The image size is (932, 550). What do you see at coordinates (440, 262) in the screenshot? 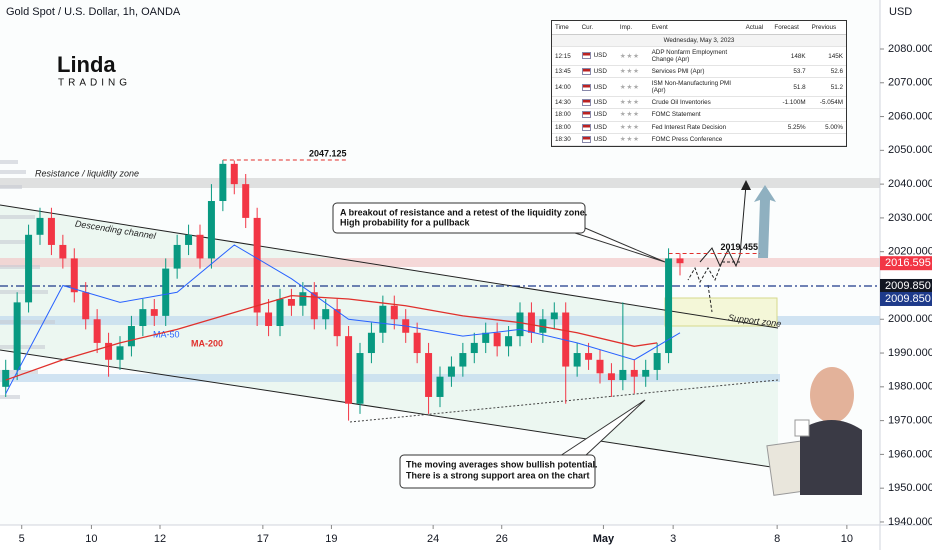
I see `liquidity-band` at bounding box center [440, 262].